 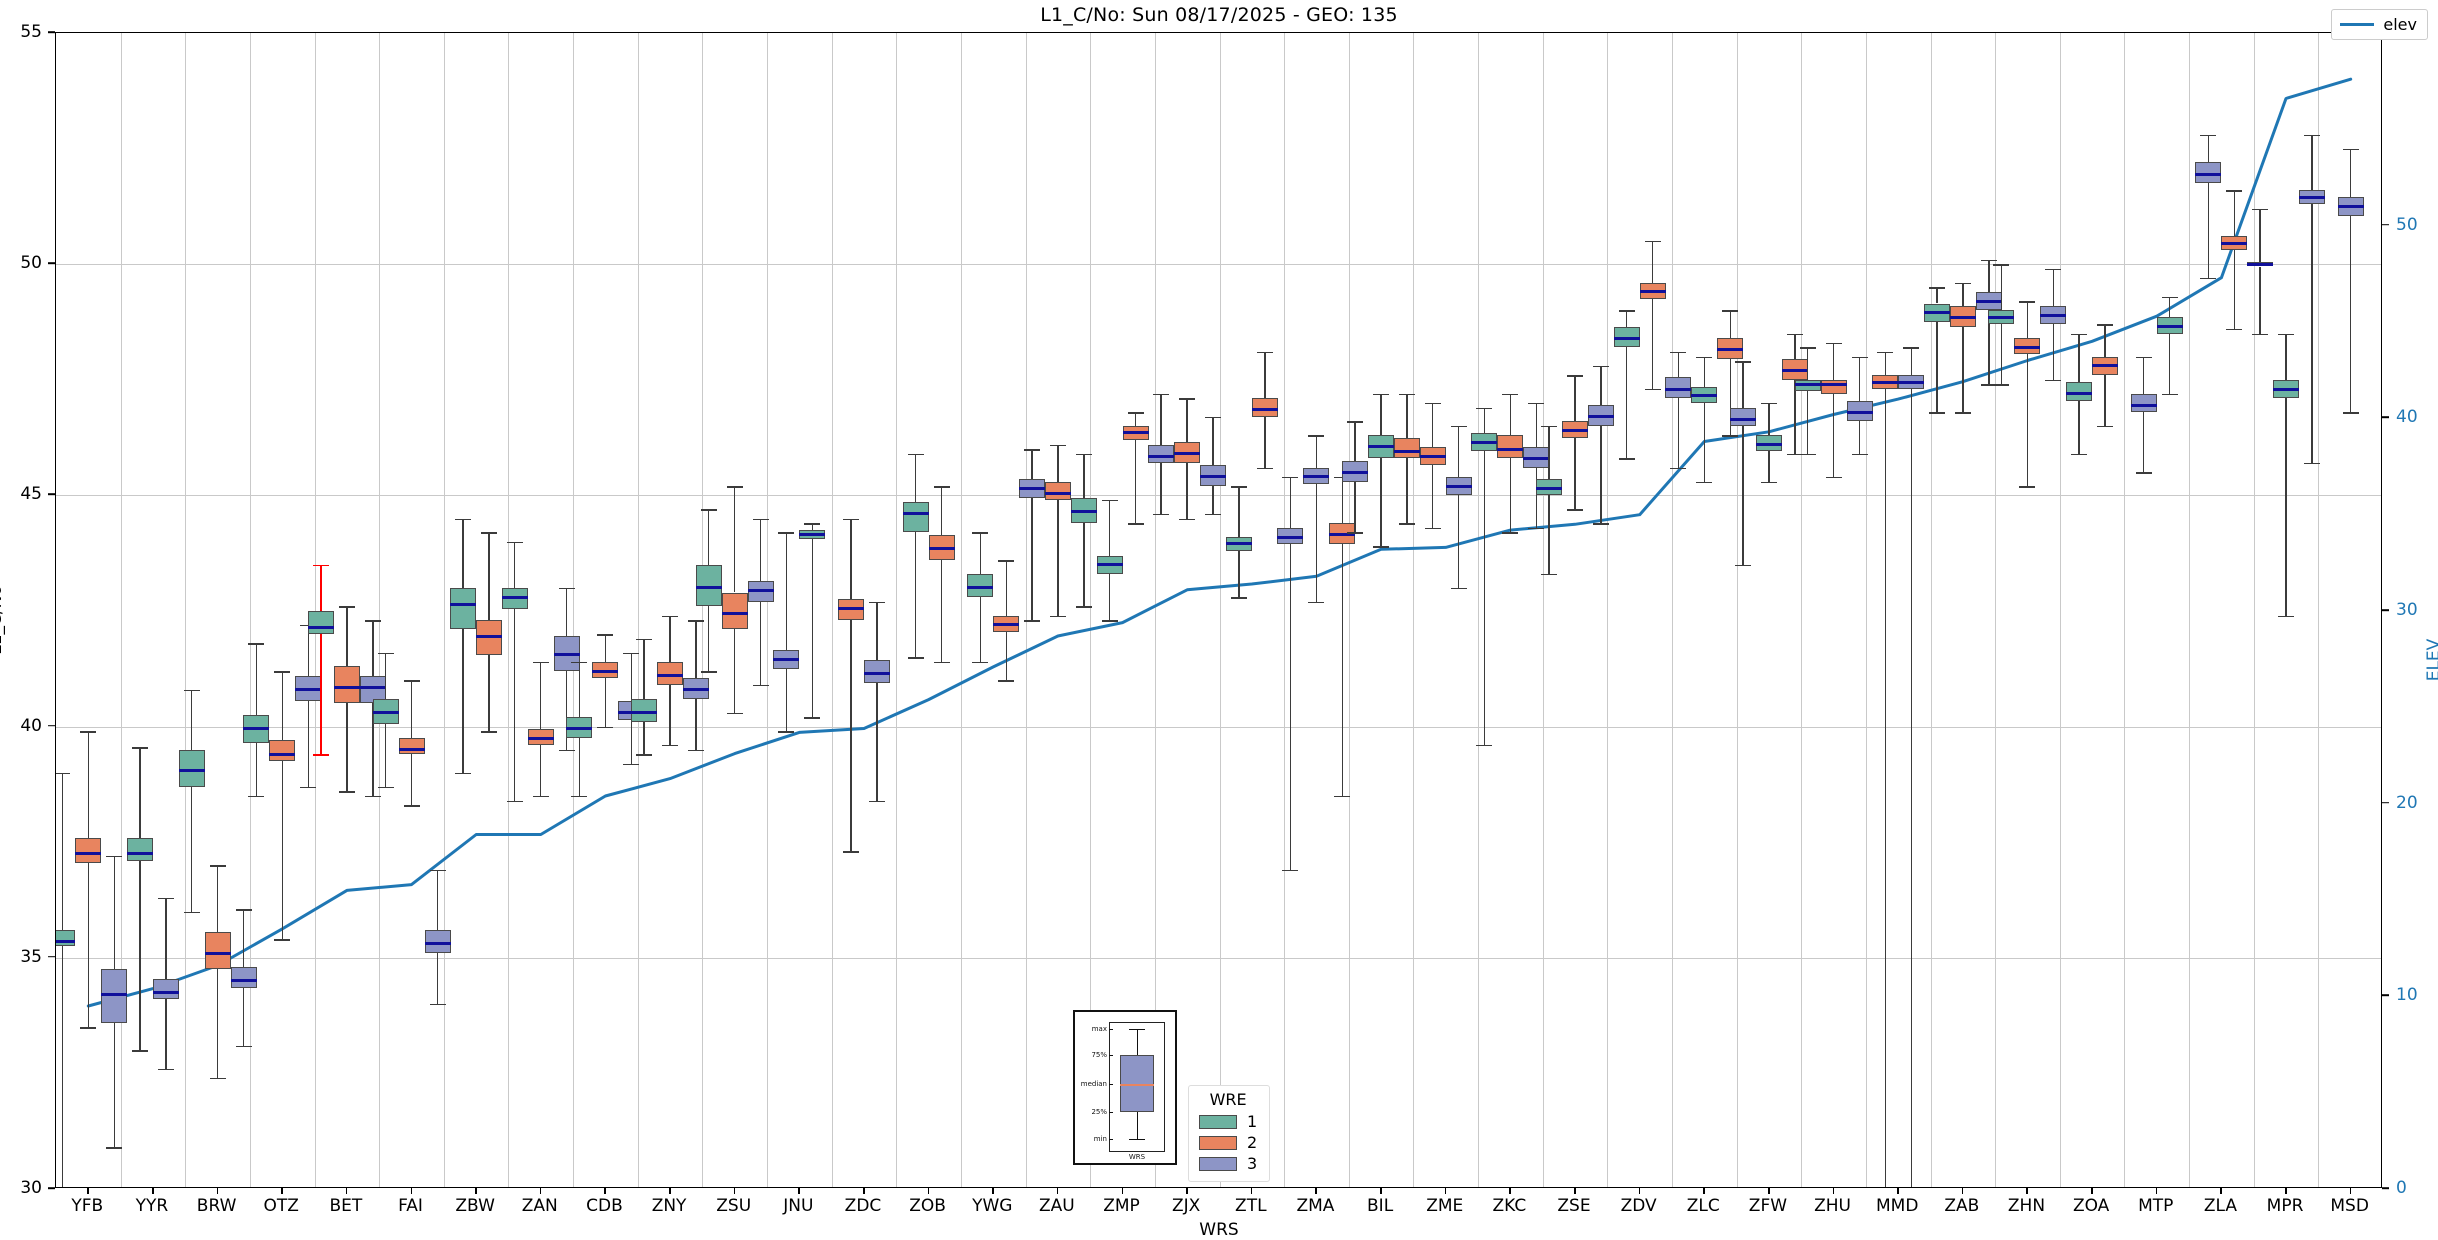 What do you see at coordinates (216, 1206) in the screenshot?
I see `x-axis-tick-label-brw: BRW` at bounding box center [216, 1206].